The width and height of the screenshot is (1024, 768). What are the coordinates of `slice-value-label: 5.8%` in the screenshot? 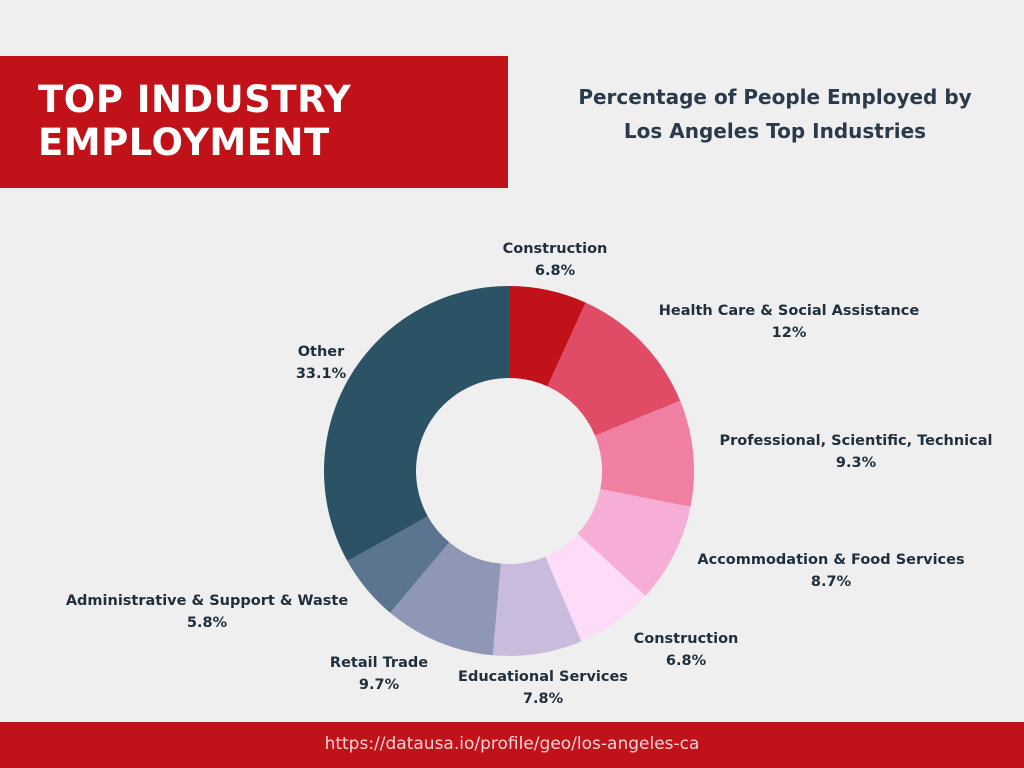 It's located at (207, 623).